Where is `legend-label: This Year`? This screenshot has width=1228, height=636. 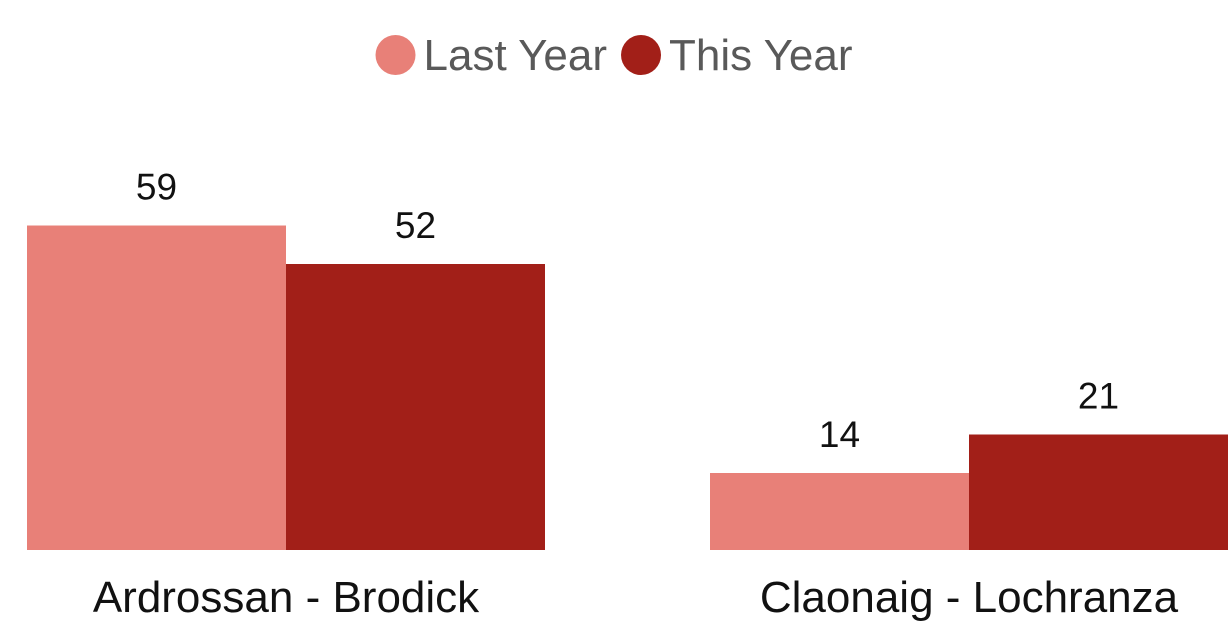
legend-label: This Year is located at coordinates (760, 55).